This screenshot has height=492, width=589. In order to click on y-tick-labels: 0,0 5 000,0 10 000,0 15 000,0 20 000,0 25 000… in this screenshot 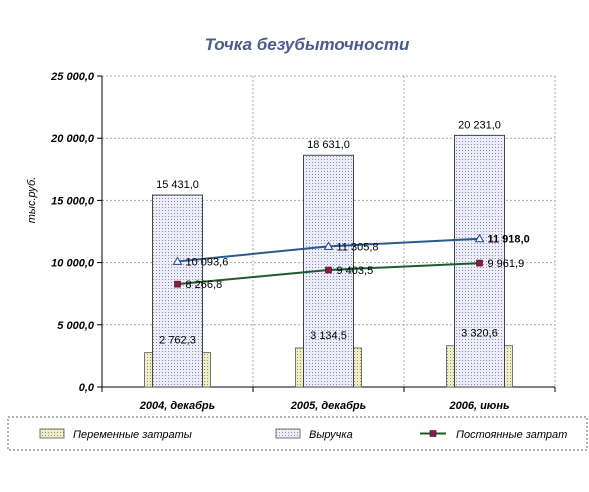, I will do `click(72, 232)`.